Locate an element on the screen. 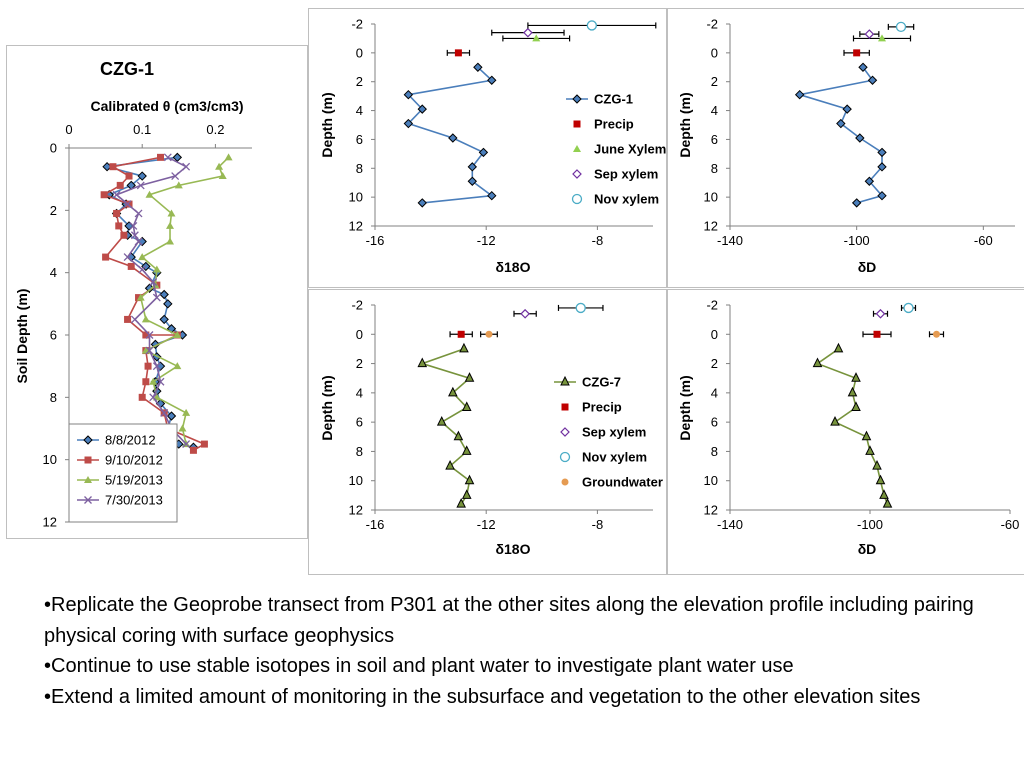 This screenshot has height=768, width=1024. legend-item: Sep xylem is located at coordinates (615, 174).